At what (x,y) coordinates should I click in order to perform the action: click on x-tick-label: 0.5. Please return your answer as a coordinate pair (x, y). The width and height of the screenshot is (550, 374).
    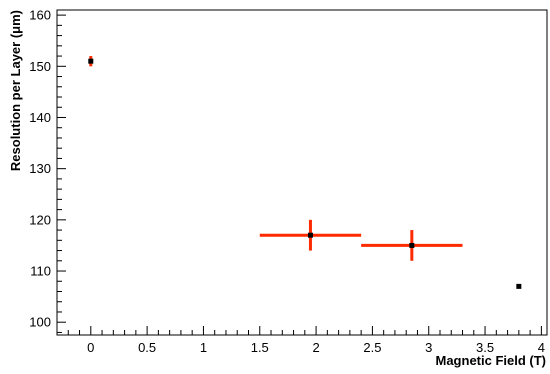
    Looking at the image, I should click on (147, 347).